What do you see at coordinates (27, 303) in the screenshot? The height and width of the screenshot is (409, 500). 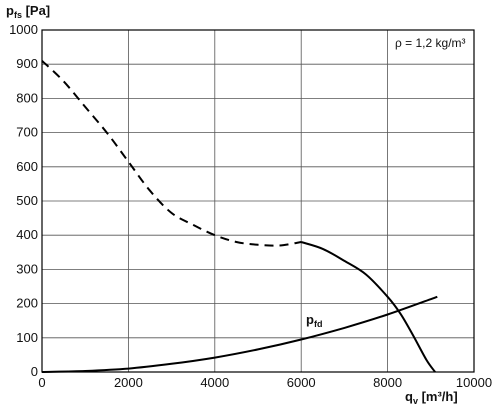 I see `y-tick-label: 200` at bounding box center [27, 303].